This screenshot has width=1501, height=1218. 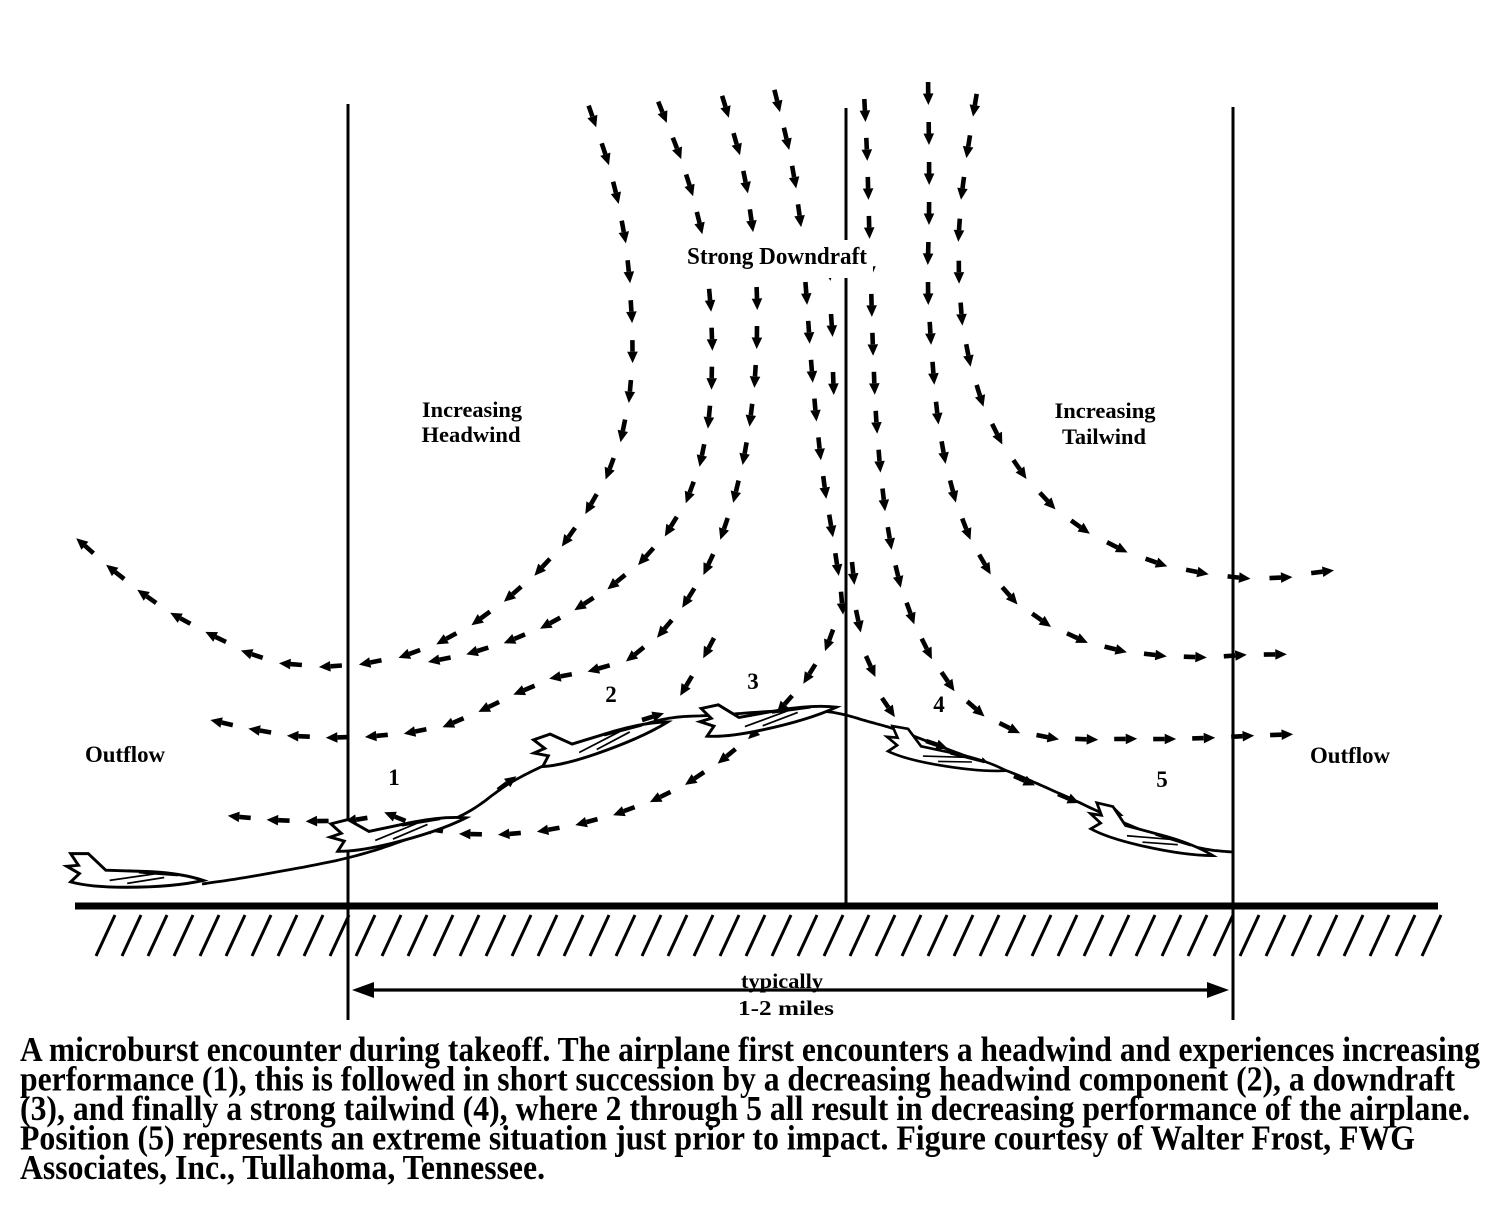 What do you see at coordinates (471, 434) in the screenshot?
I see `svg-text: Headwind` at bounding box center [471, 434].